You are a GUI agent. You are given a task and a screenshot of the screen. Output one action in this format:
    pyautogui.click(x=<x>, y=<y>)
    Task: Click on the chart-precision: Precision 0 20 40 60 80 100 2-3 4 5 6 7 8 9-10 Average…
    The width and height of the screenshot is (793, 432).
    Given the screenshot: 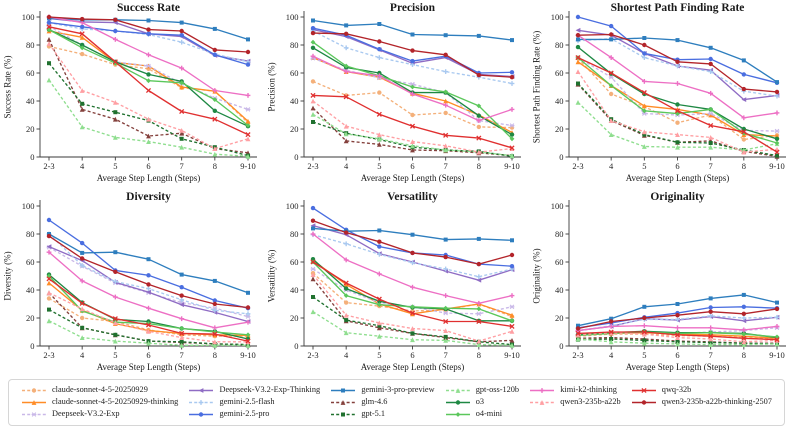 What is the action you would take?
    pyautogui.click(x=396, y=94)
    